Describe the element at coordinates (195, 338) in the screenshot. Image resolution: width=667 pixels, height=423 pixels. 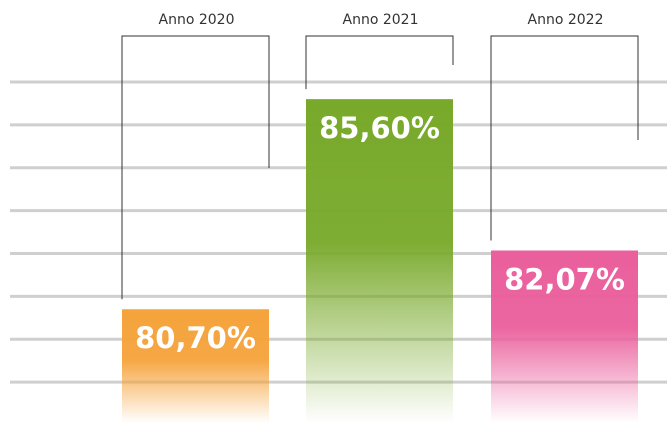
I see `value-label: 80,70%` at that location.